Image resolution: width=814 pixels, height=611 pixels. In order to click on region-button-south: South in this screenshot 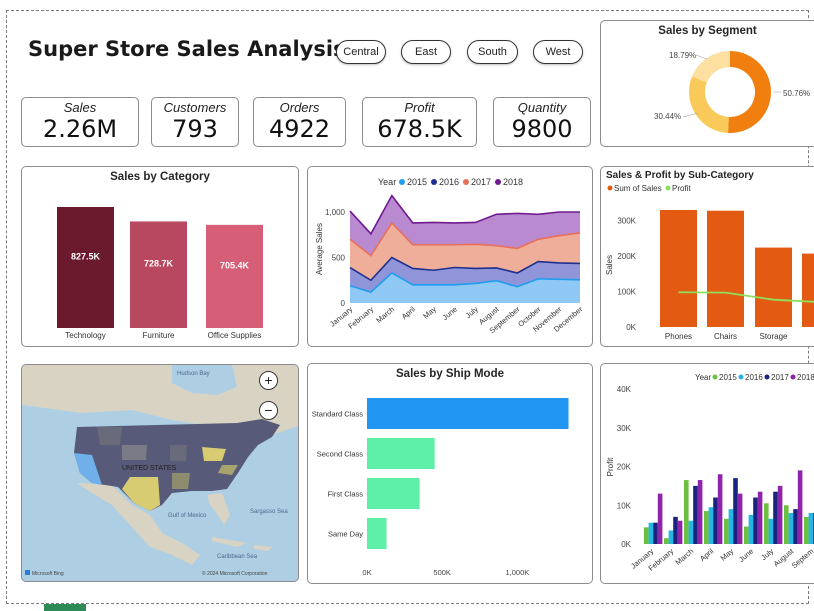, I will do `click(492, 52)`.